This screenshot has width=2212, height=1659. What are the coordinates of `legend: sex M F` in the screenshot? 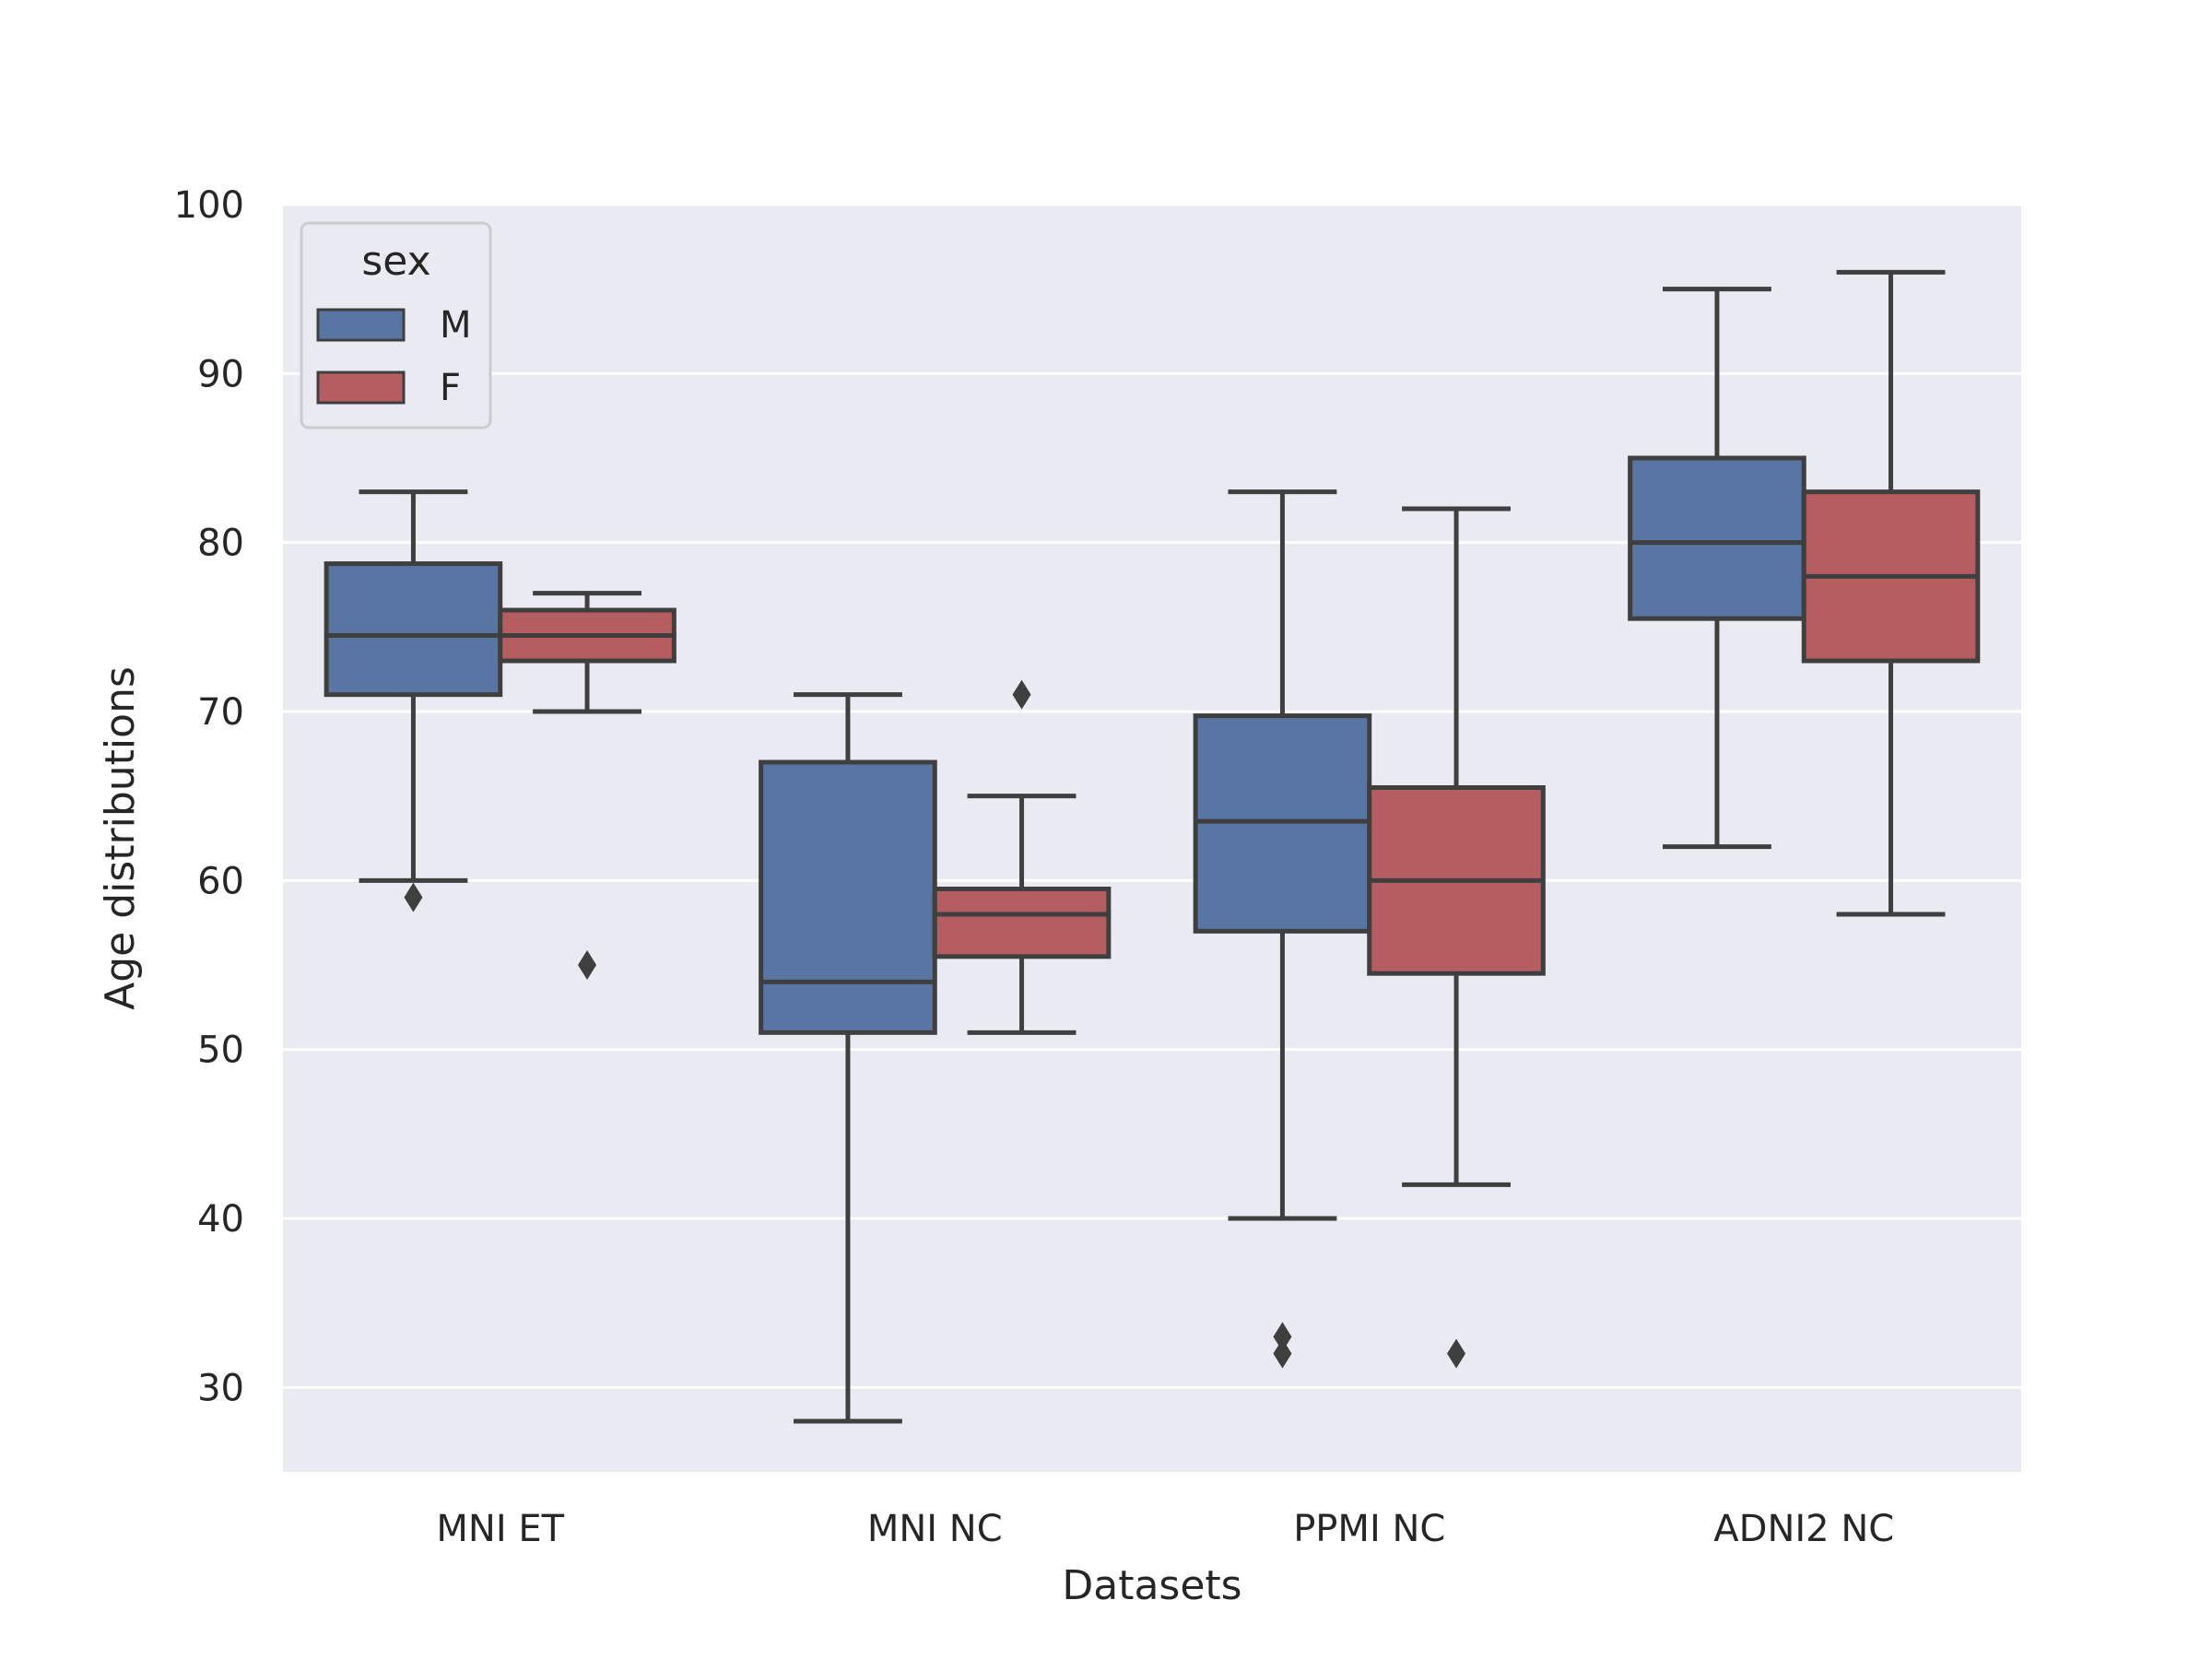 It's located at (396, 325).